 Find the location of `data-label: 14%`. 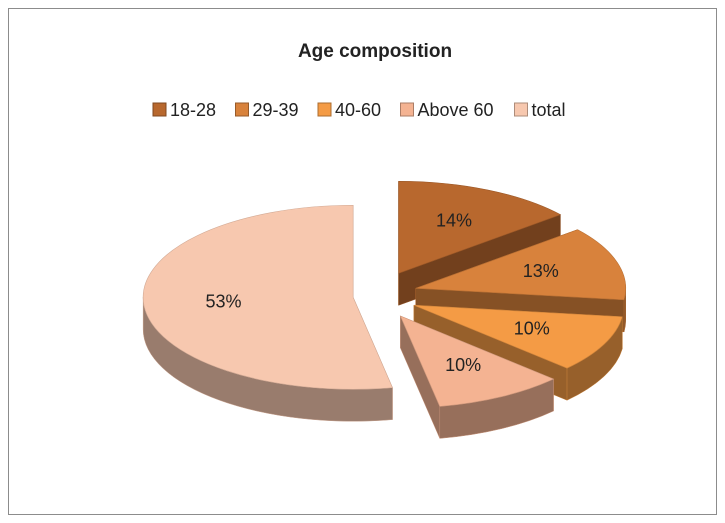

data-label: 14% is located at coordinates (454, 220).